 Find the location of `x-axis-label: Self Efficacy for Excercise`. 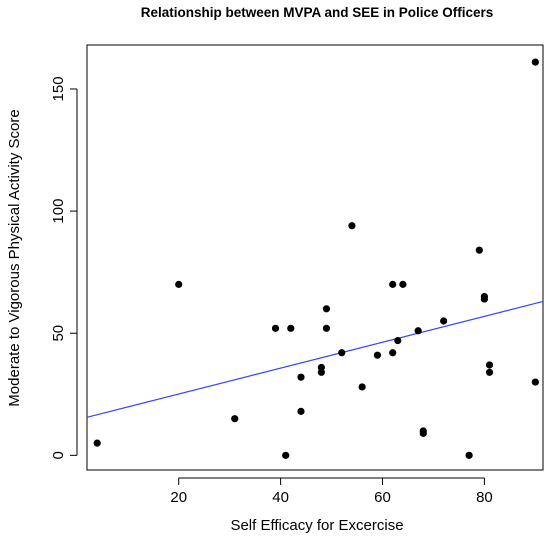

x-axis-label: Self Efficacy for Excercise is located at coordinates (316, 525).